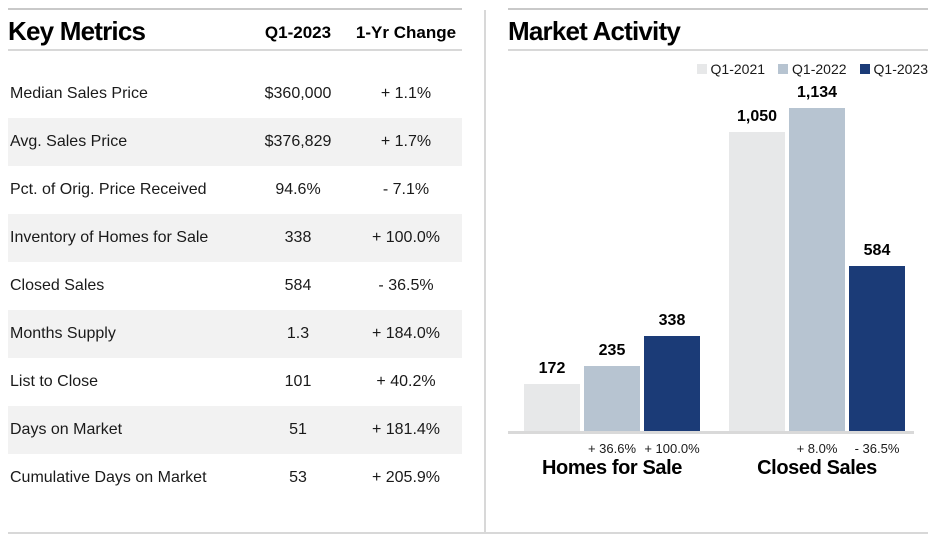 Image resolution: width=930 pixels, height=547 pixels. What do you see at coordinates (235, 9) in the screenshot?
I see `top-border-left` at bounding box center [235, 9].